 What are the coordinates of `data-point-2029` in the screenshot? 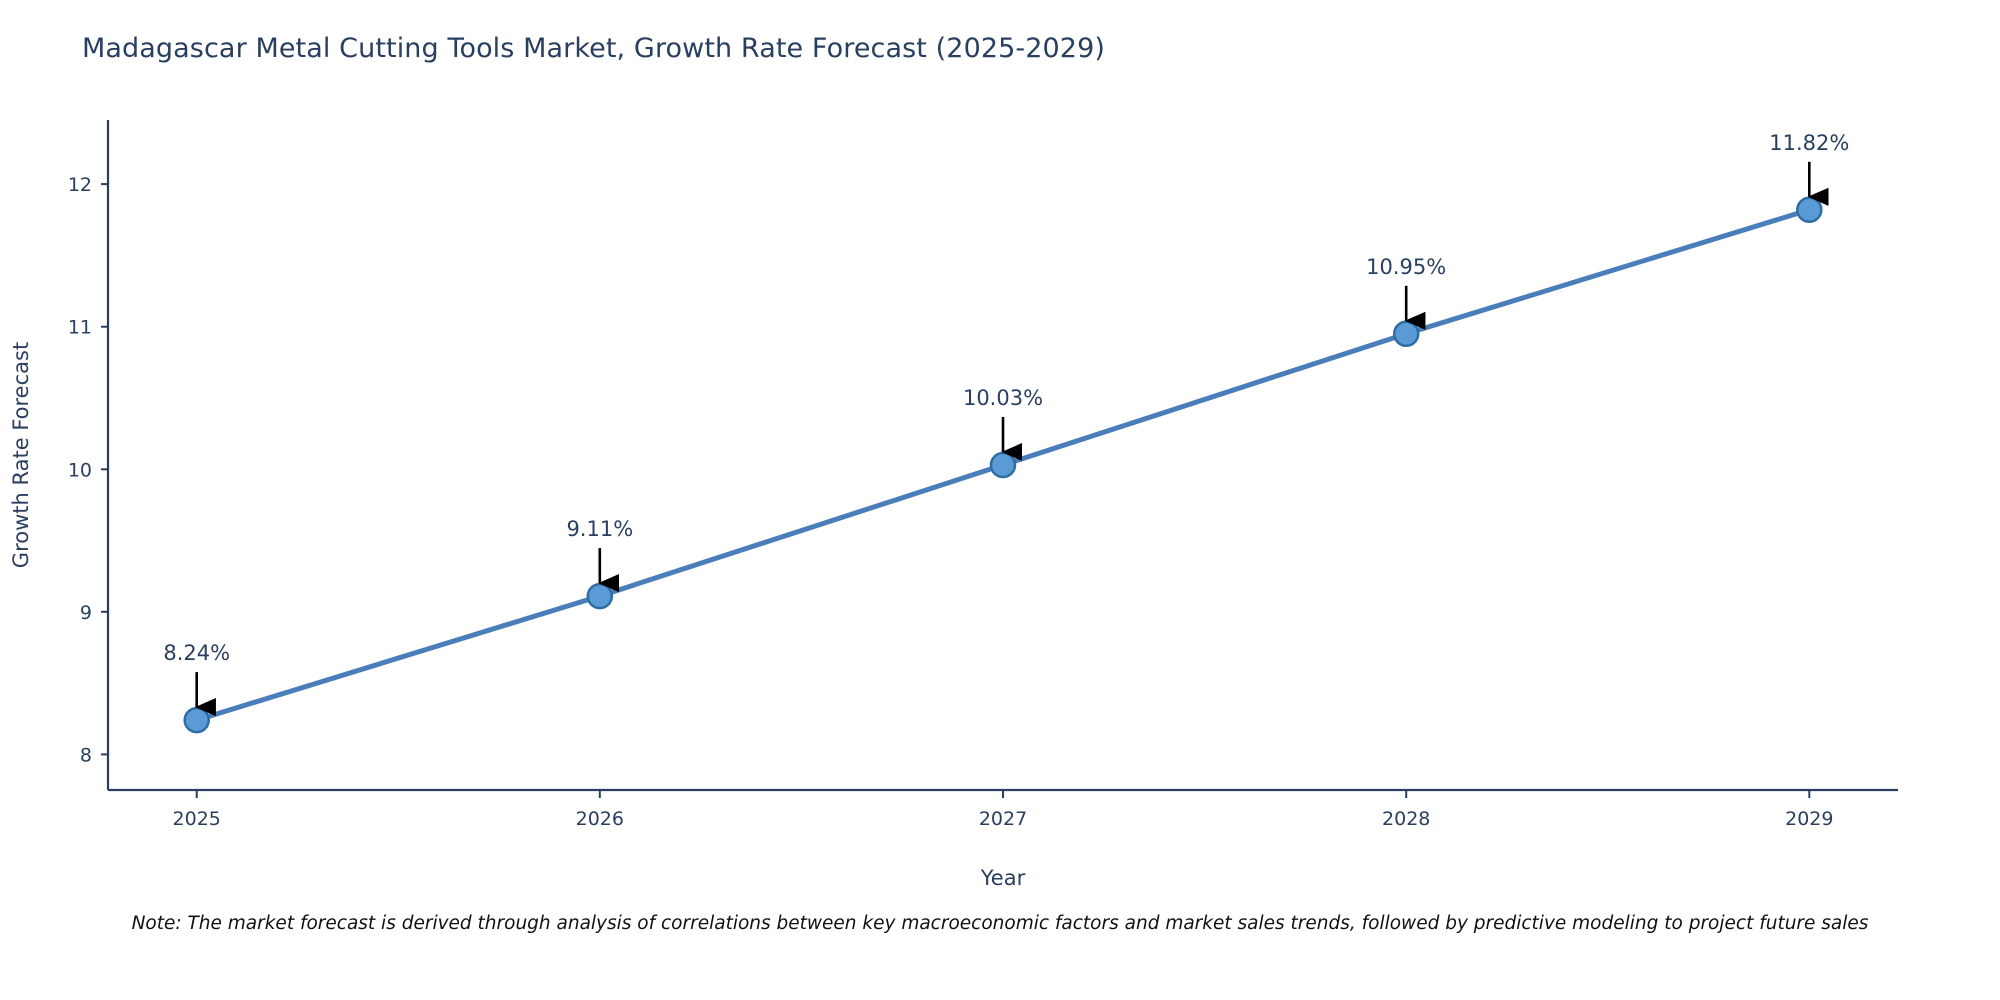 It's located at (1809, 210).